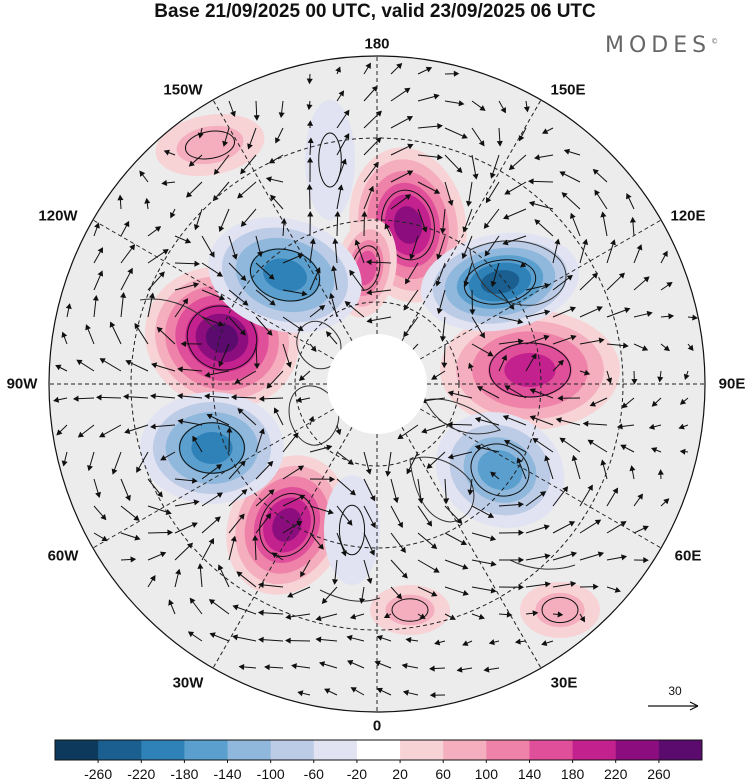 The width and height of the screenshot is (750, 783). I want to click on reference-vector-label: 30, so click(675, 691).